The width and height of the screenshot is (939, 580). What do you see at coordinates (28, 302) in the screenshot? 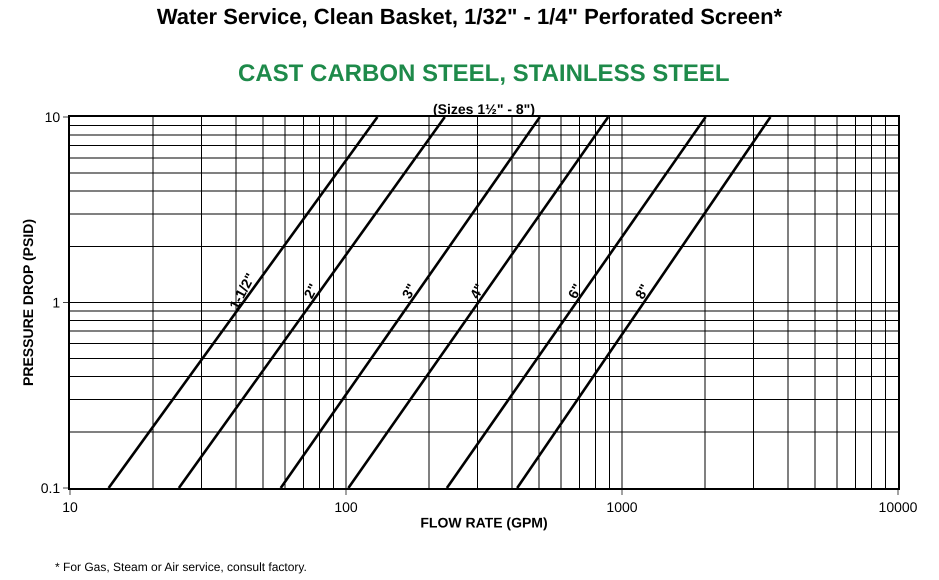
I see `y-axis-title: PRESSURE DROP (PSID)` at bounding box center [28, 302].